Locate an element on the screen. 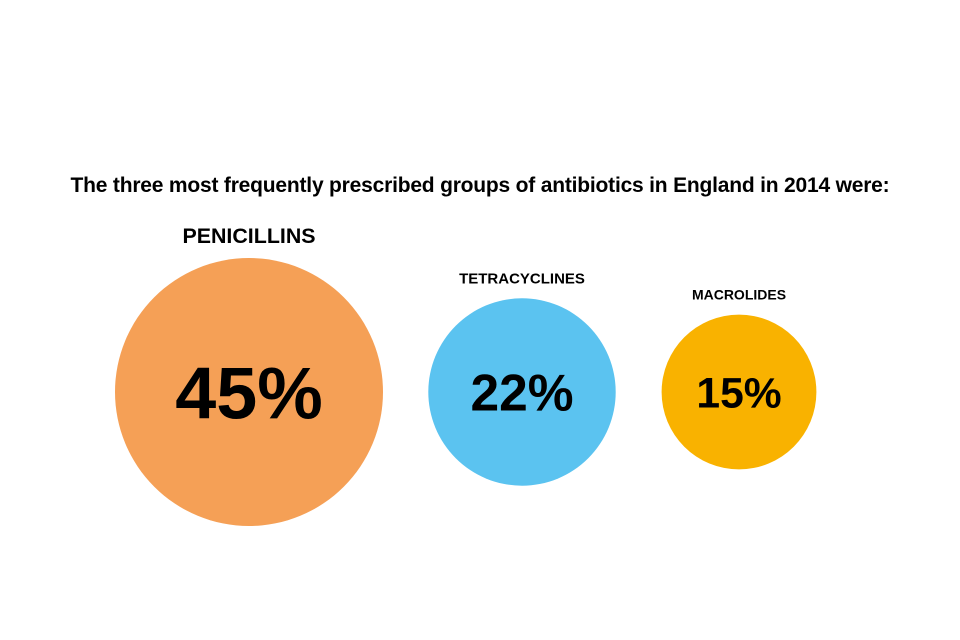 The width and height of the screenshot is (960, 640). value-label-macrolides: 15% is located at coordinates (738, 393).